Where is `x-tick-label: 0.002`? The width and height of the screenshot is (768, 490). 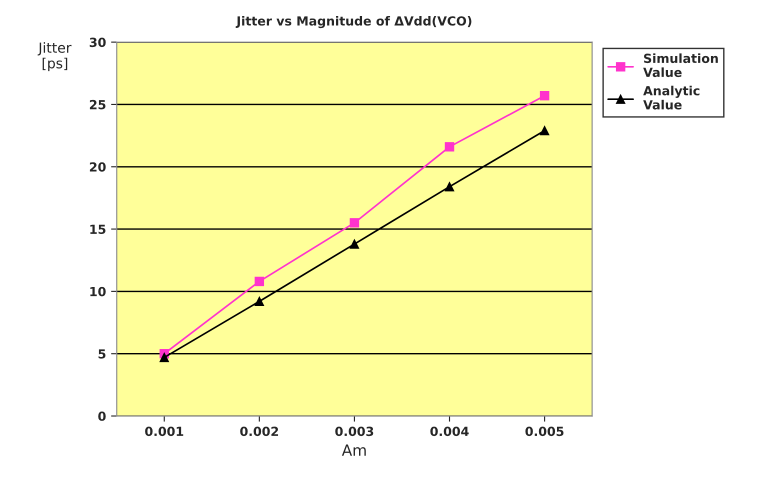
x-tick-label: 0.002 is located at coordinates (259, 431).